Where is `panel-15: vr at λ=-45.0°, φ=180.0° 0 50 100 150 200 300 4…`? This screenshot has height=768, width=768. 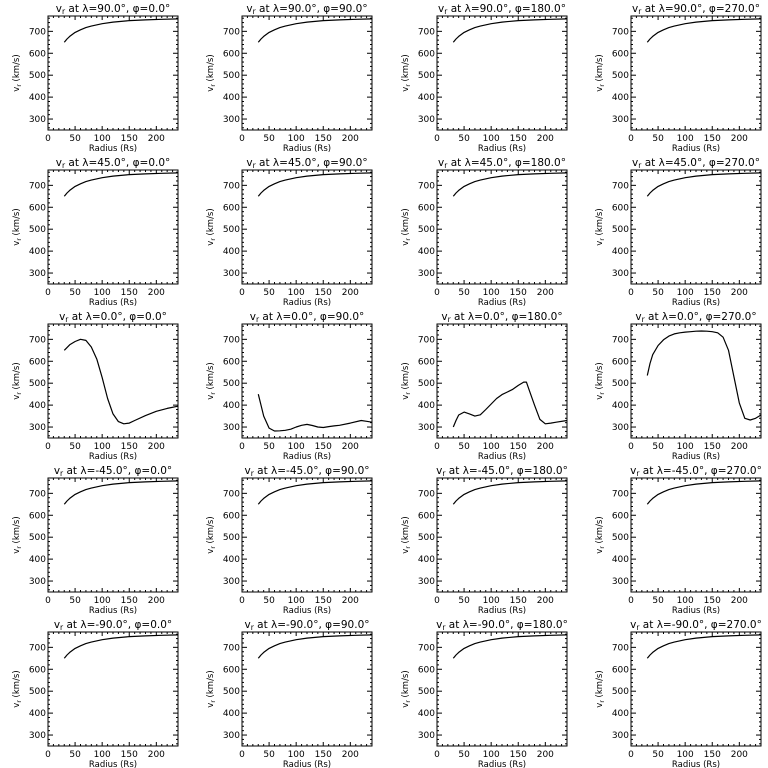 panel-15: vr at λ=-45.0°, φ=180.0° 0 50 100 150 200 300 4… is located at coordinates (484, 540).